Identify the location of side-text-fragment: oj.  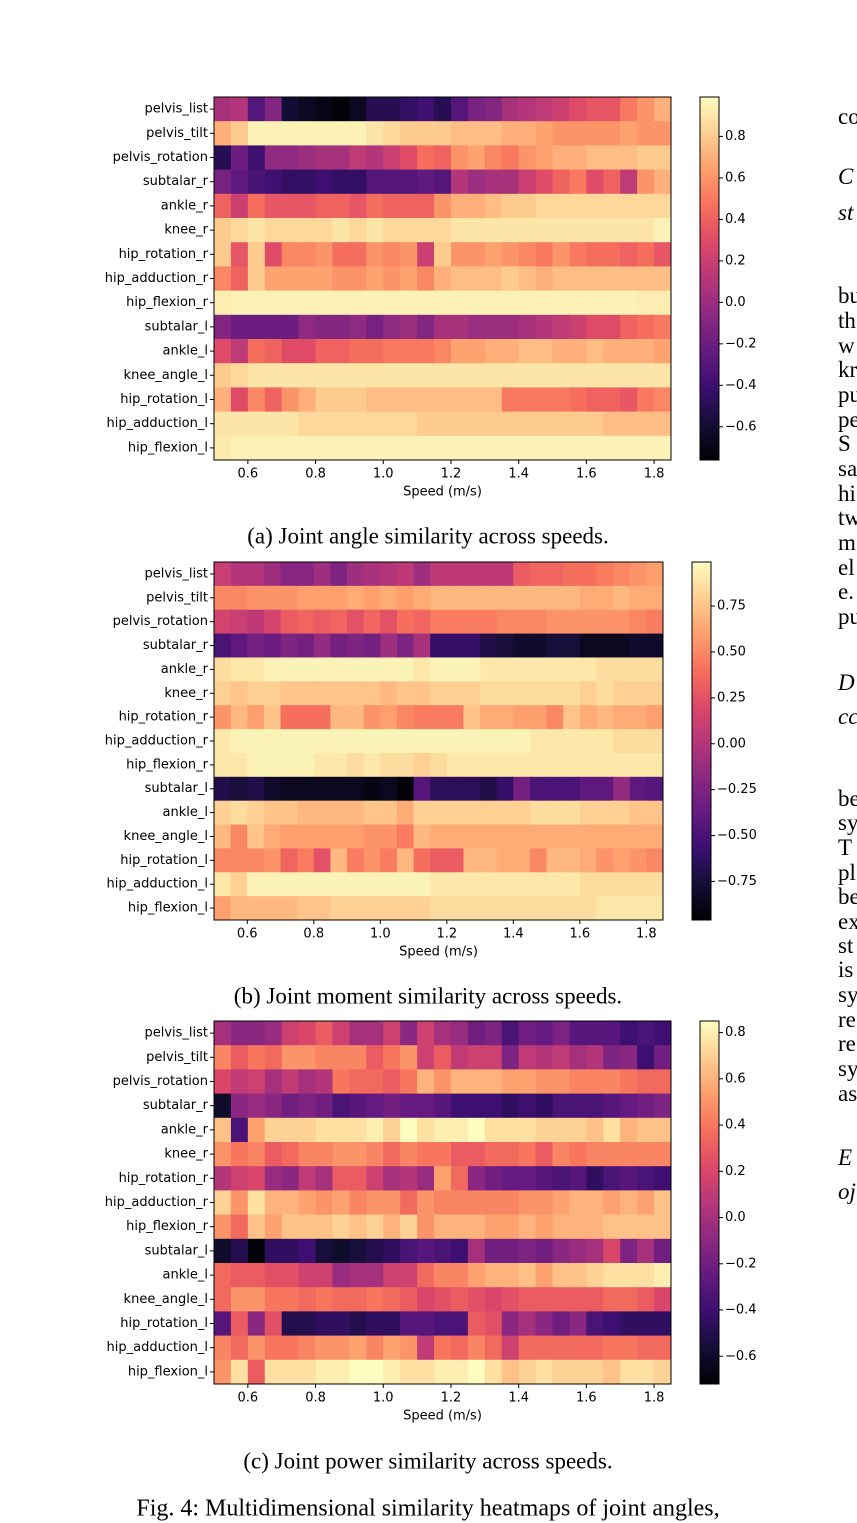
(847, 1191).